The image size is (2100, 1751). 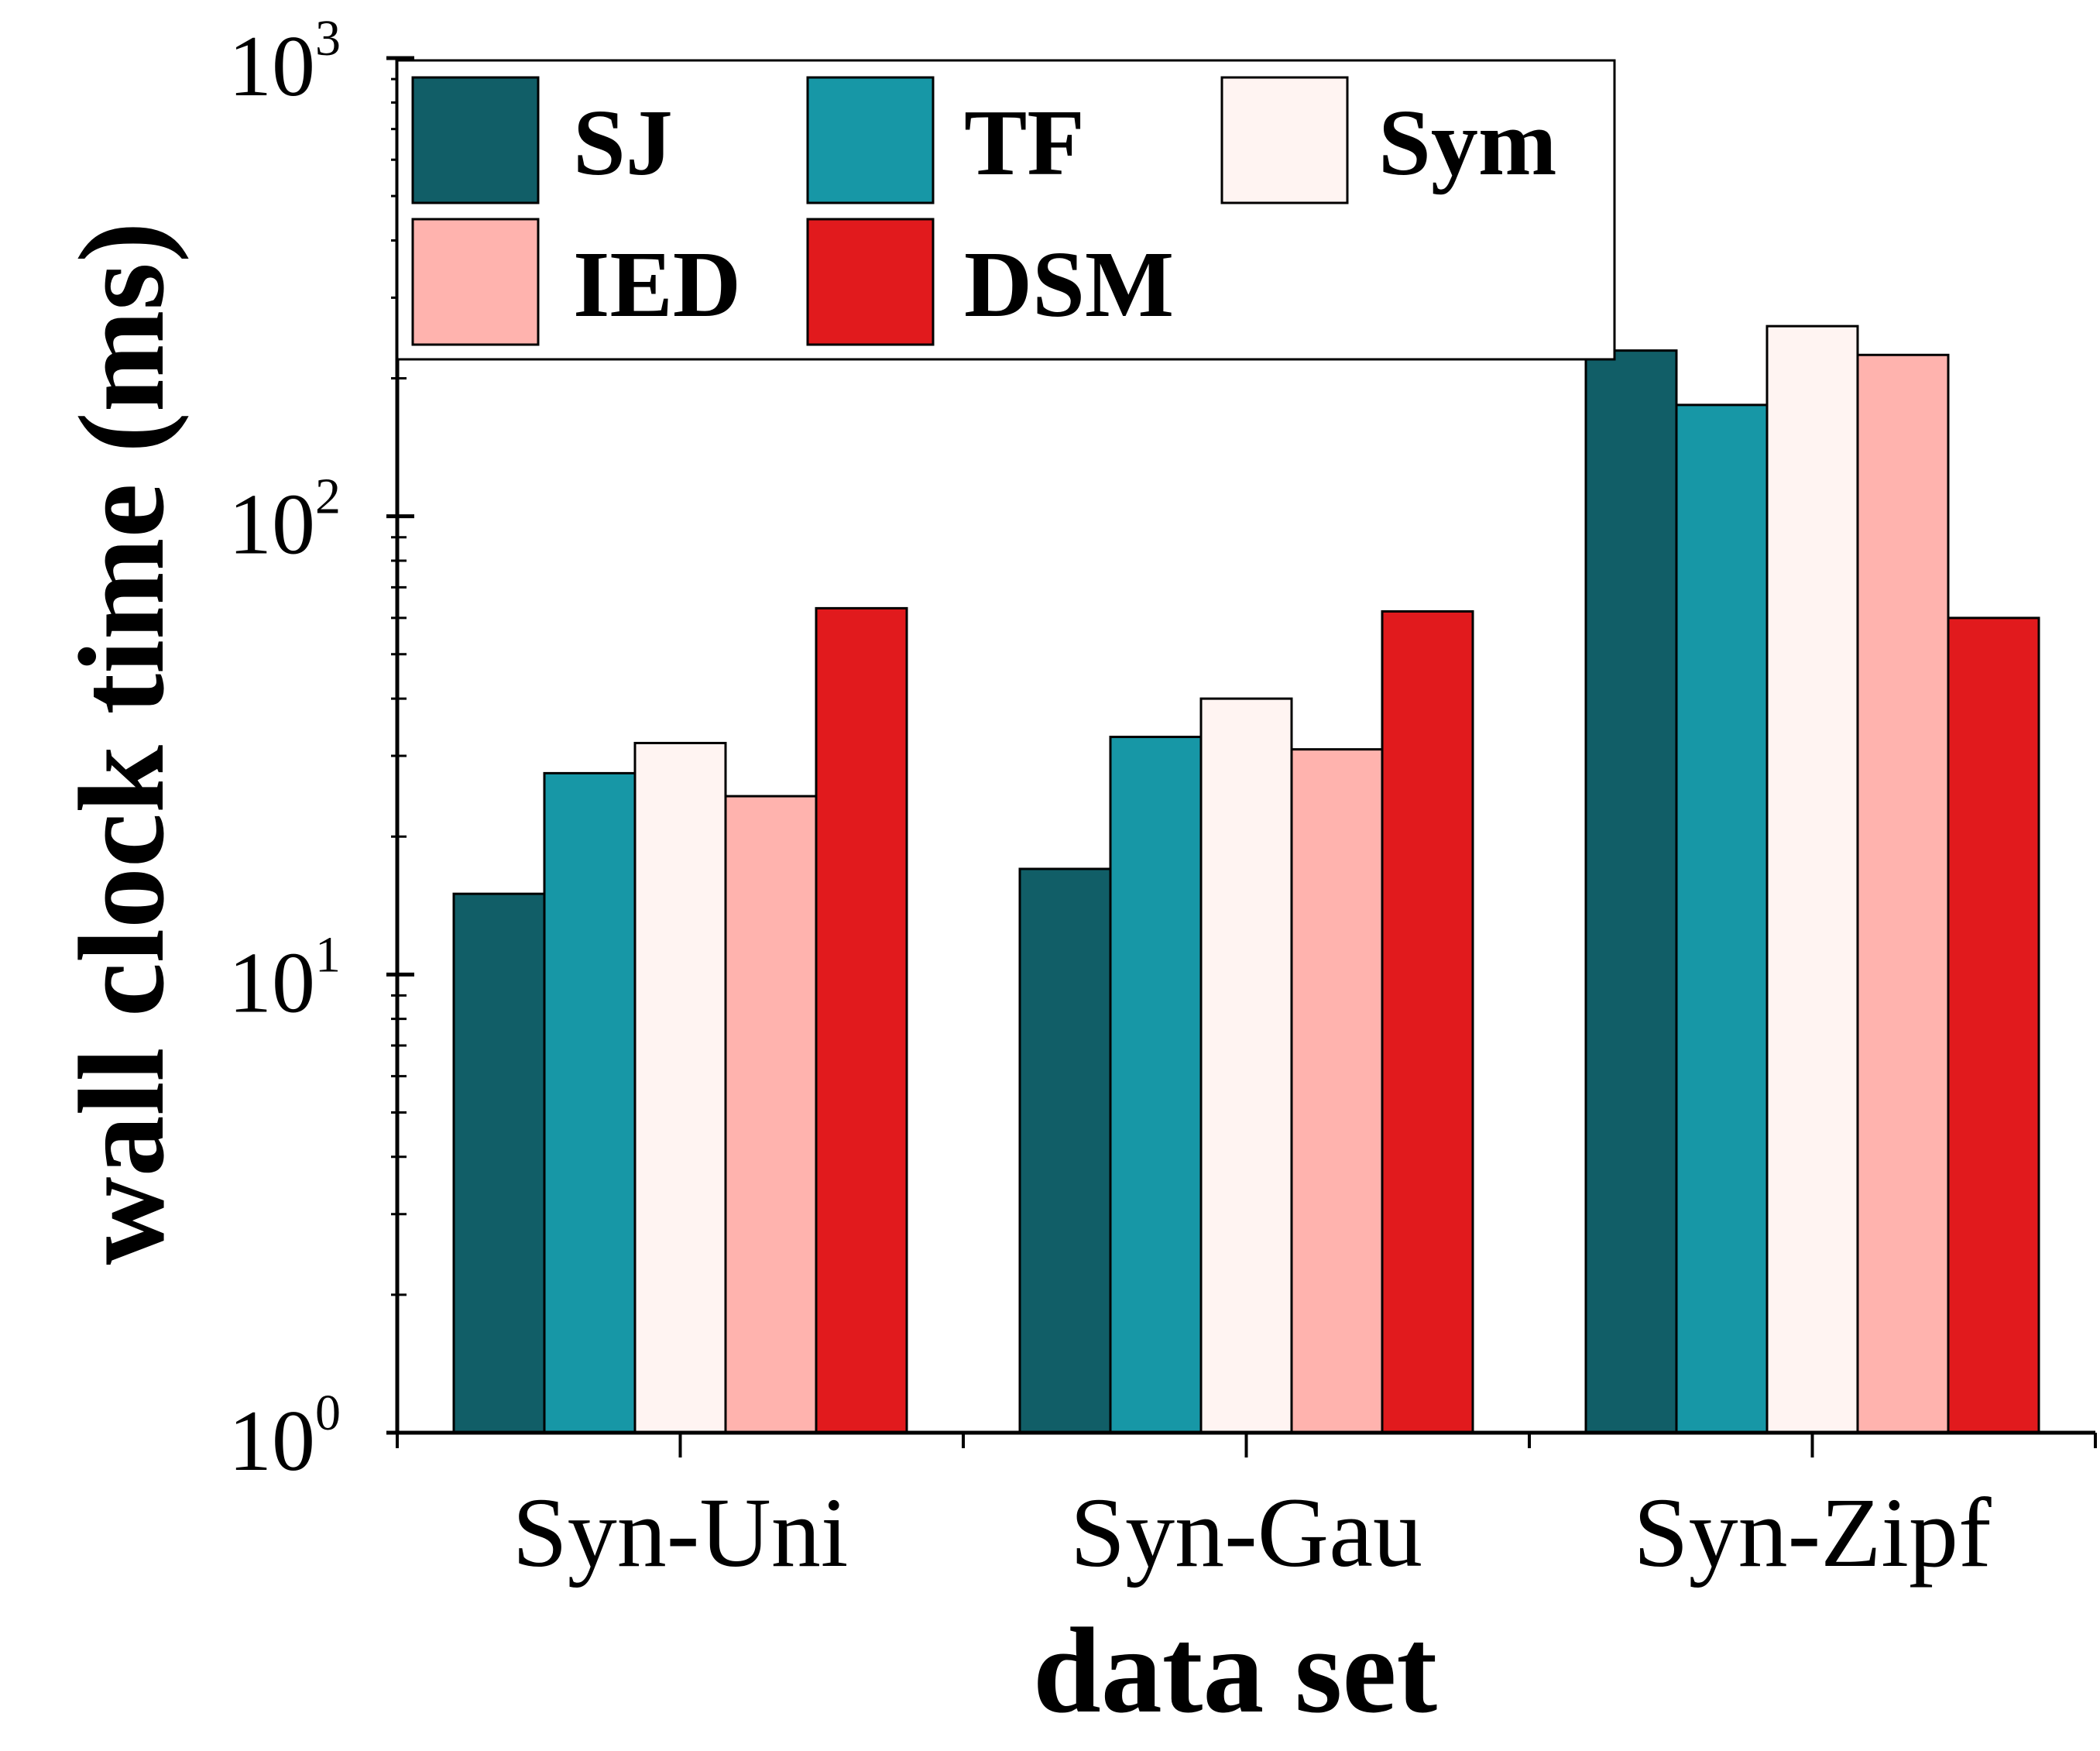 I want to click on x-axis-tick-labels: Syn-Uni Syn-Gau Syn-Zipf, so click(x=1252, y=1533).